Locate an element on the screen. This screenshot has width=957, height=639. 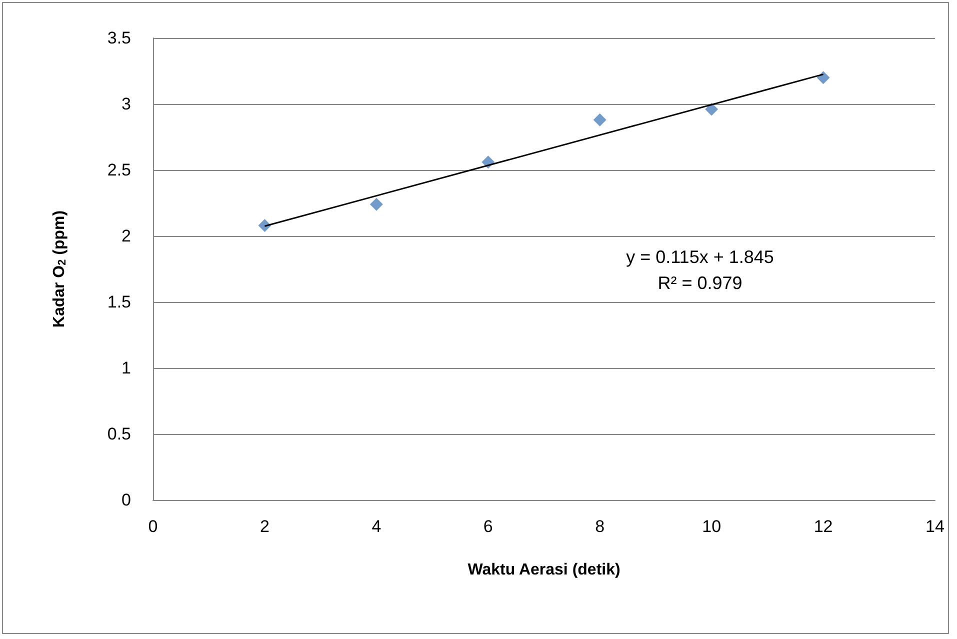
y-tick-label: 2 is located at coordinates (126, 236).